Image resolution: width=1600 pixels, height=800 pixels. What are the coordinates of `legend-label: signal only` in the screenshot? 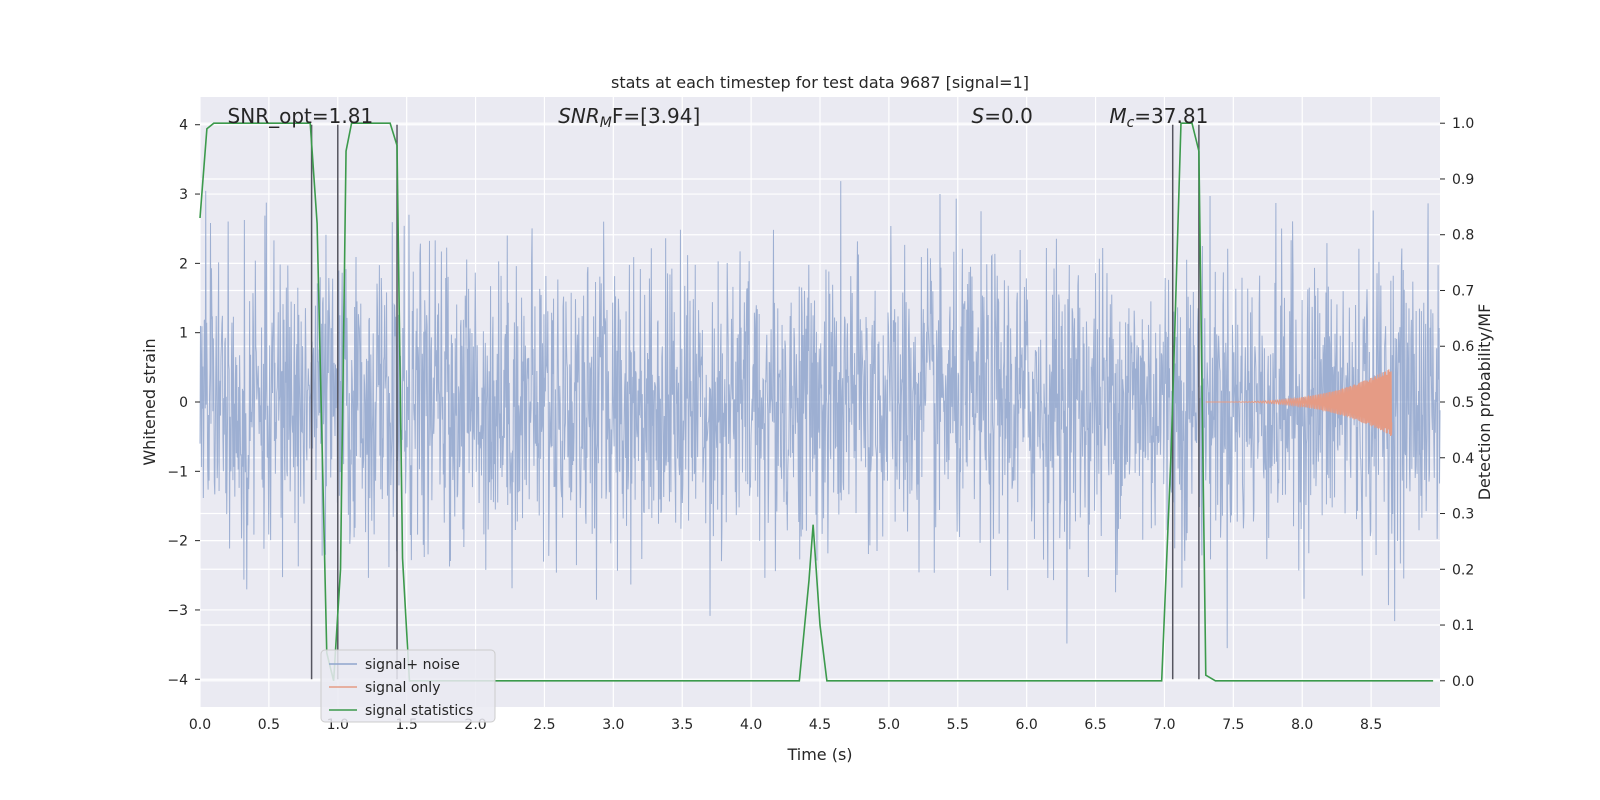 It's located at (402, 688).